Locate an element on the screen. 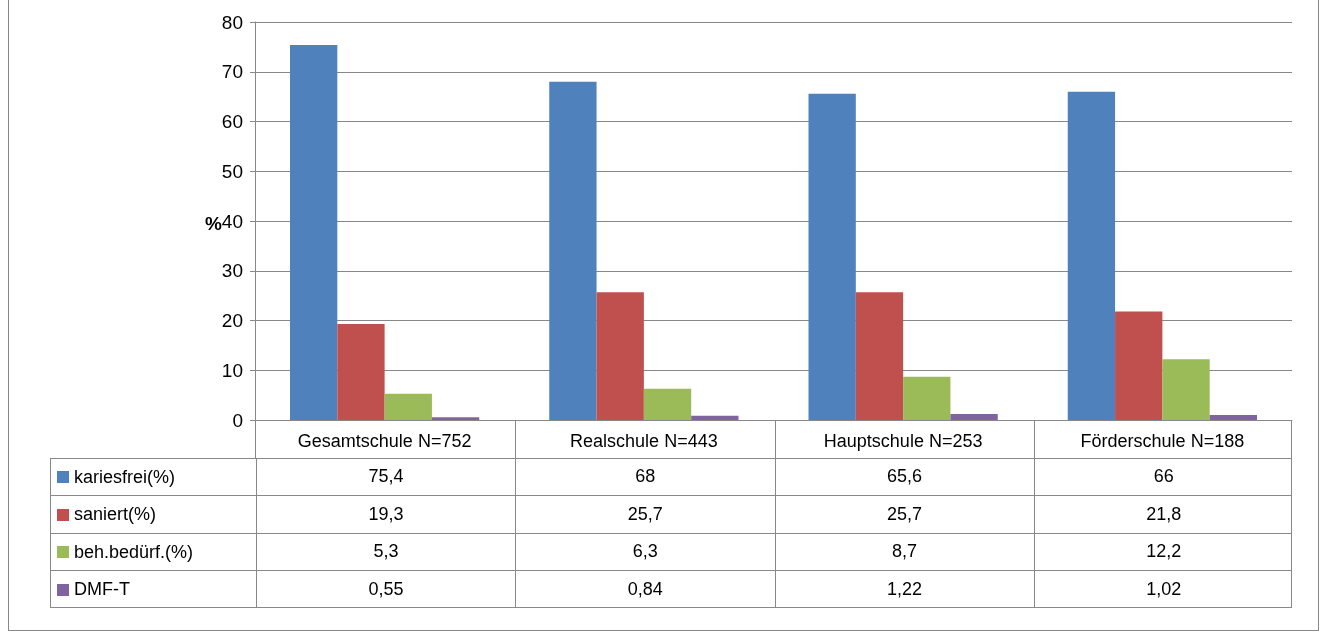  data-label: 12,2 is located at coordinates (1163, 551).